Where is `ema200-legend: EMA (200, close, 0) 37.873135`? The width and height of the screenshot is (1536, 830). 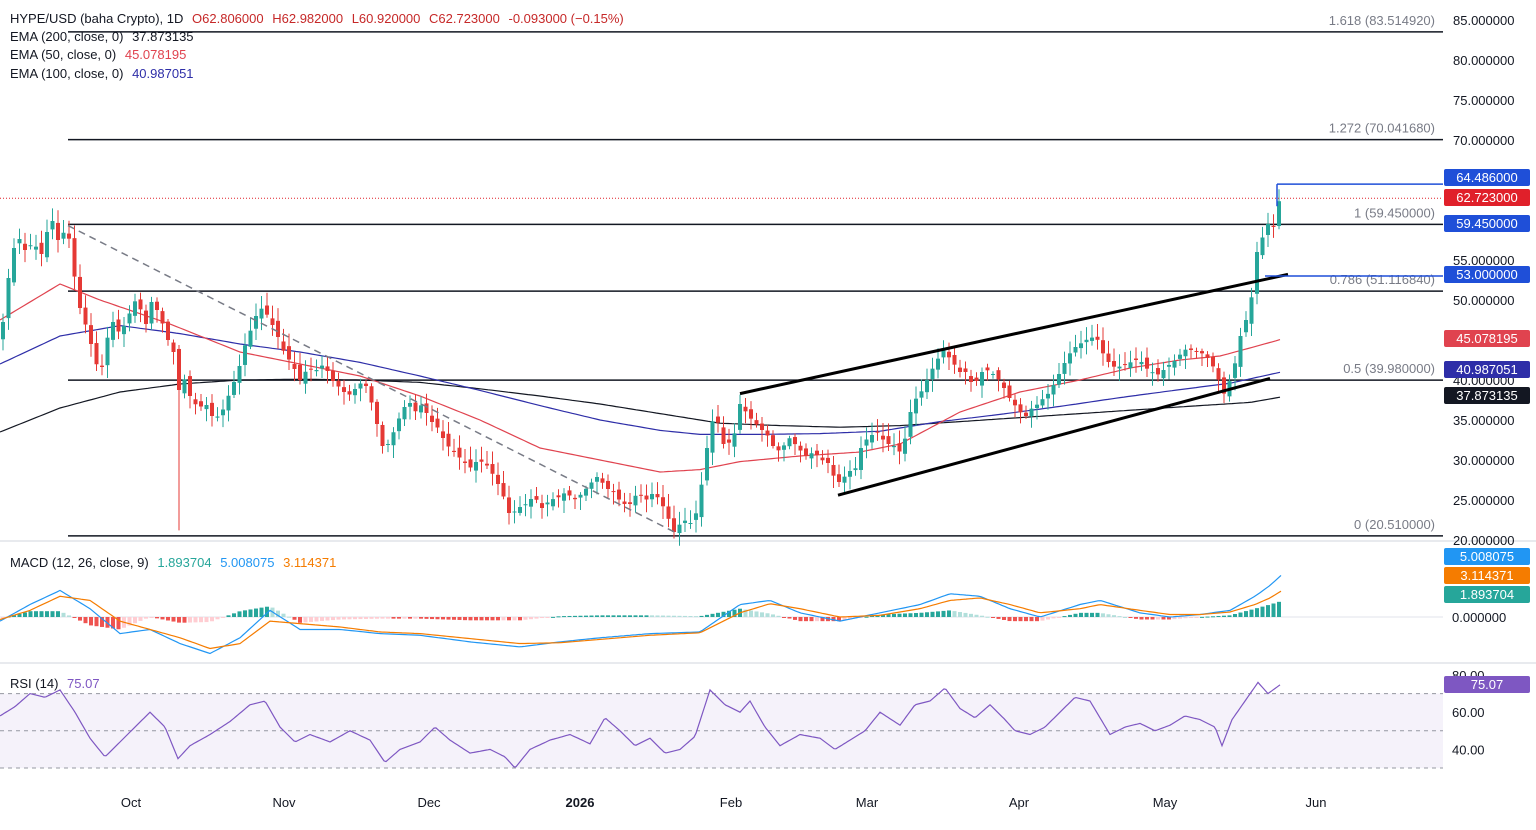 ema200-legend: EMA (200, close, 0) 37.873135 is located at coordinates (102, 37).